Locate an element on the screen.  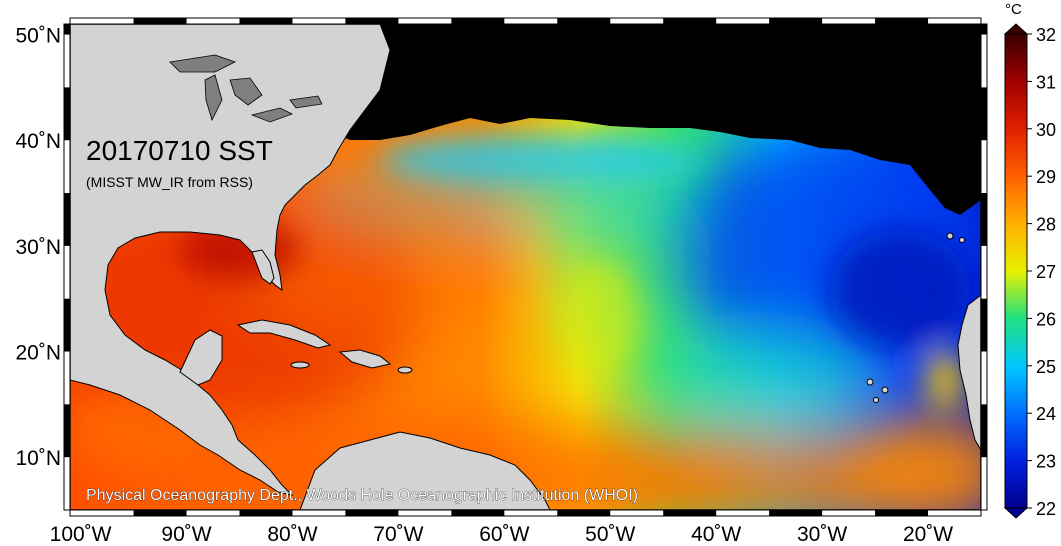
colorbar-tick-label: 25 is located at coordinates (1046, 367).